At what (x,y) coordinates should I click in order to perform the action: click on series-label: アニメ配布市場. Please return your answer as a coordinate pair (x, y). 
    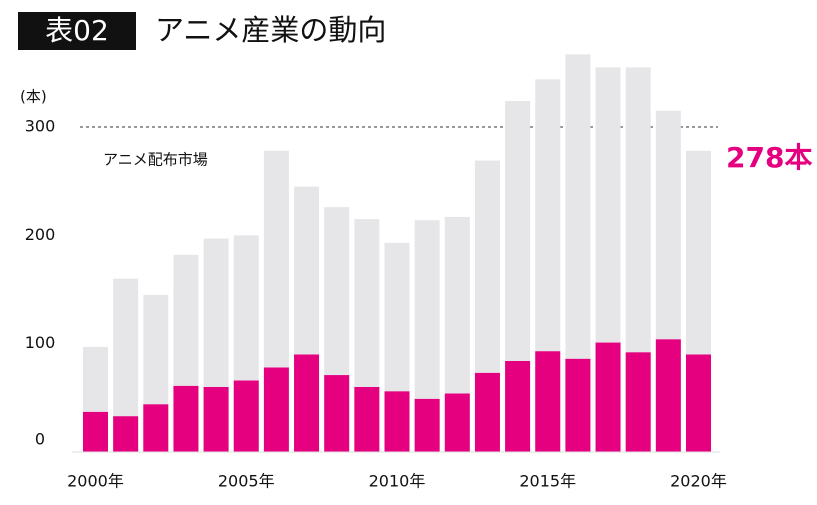
    Looking at the image, I should click on (155, 160).